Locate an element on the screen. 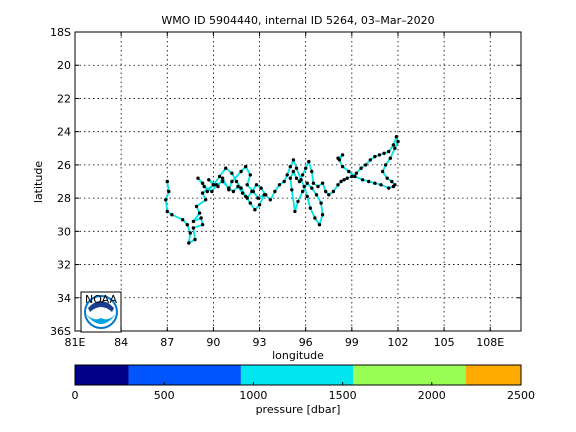 The width and height of the screenshot is (576, 432). colorbar-label: pressure [dbar] is located at coordinates (298, 409).